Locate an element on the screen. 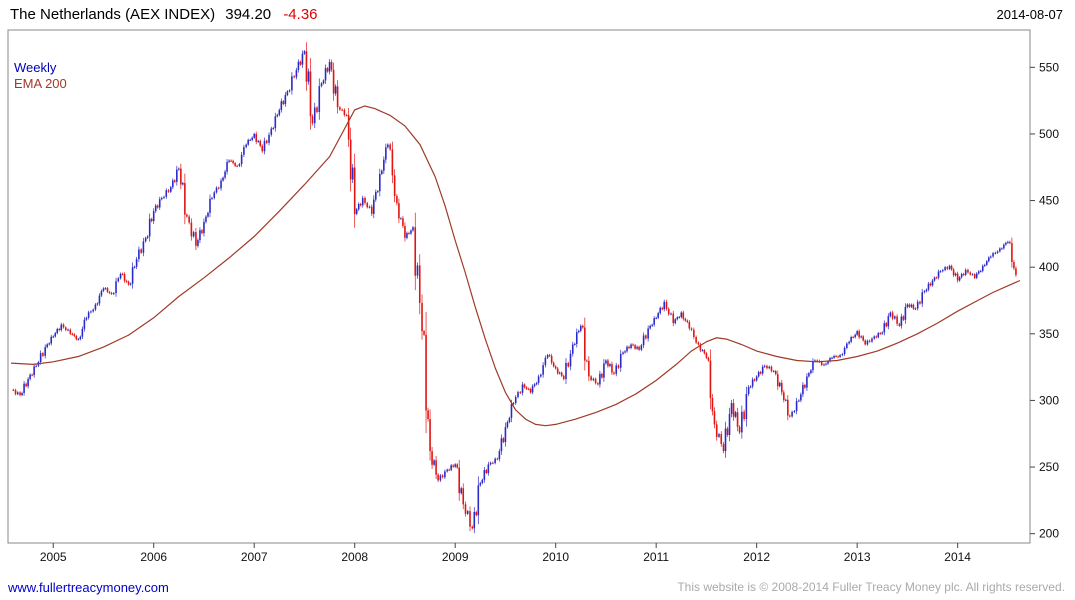 This screenshot has height=600, width=1075. legend-ema: EMA 200 is located at coordinates (40, 83).